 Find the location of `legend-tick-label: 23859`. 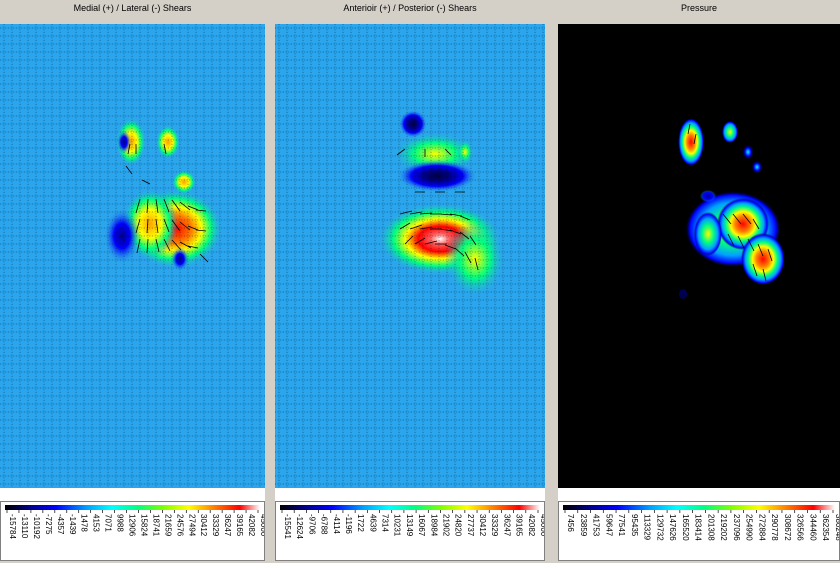

legend-tick-label: 23859 is located at coordinates (583, 525).